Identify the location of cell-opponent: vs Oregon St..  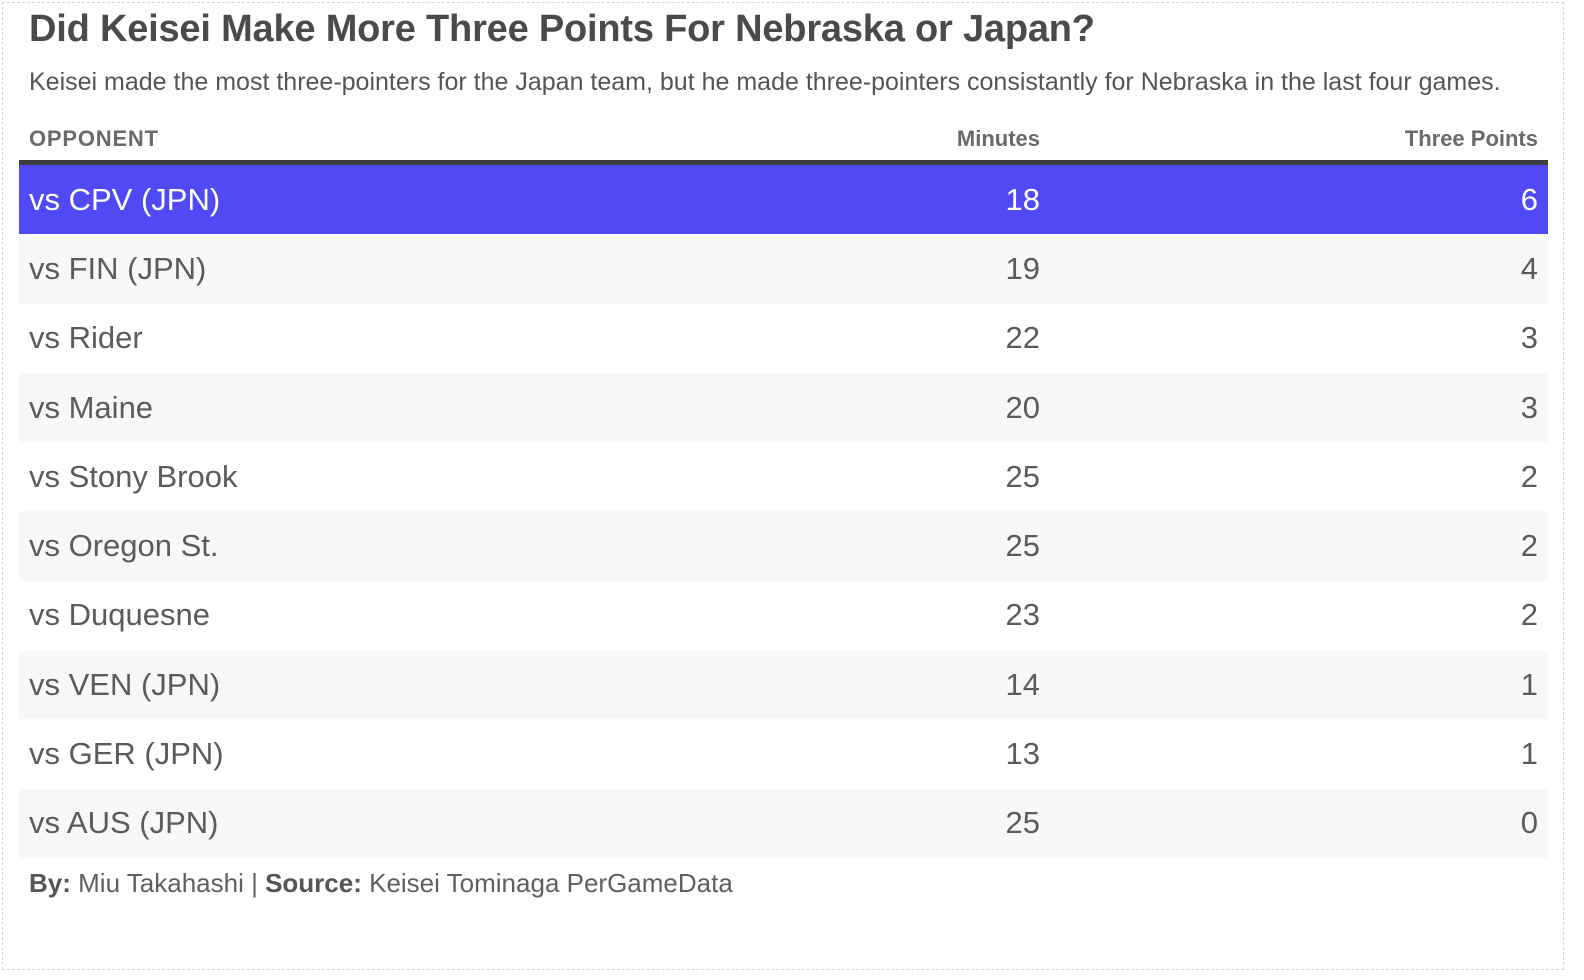
(124, 546).